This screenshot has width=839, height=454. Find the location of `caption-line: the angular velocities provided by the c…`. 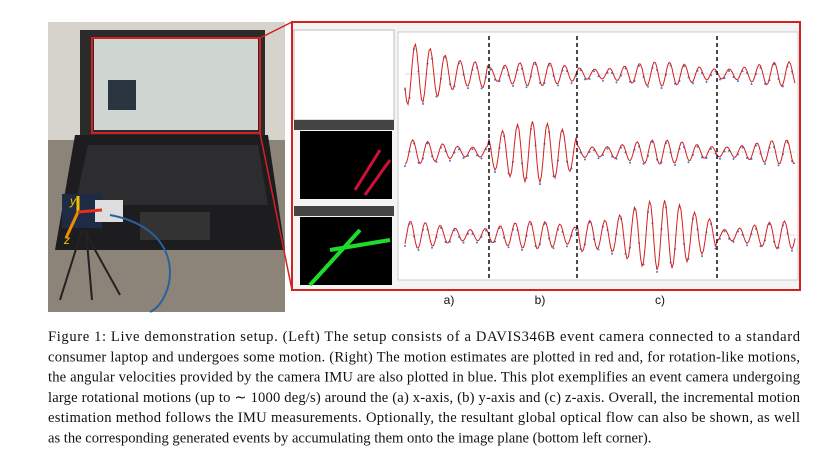

caption-line: the angular velocities provided by the c… is located at coordinates (424, 378).